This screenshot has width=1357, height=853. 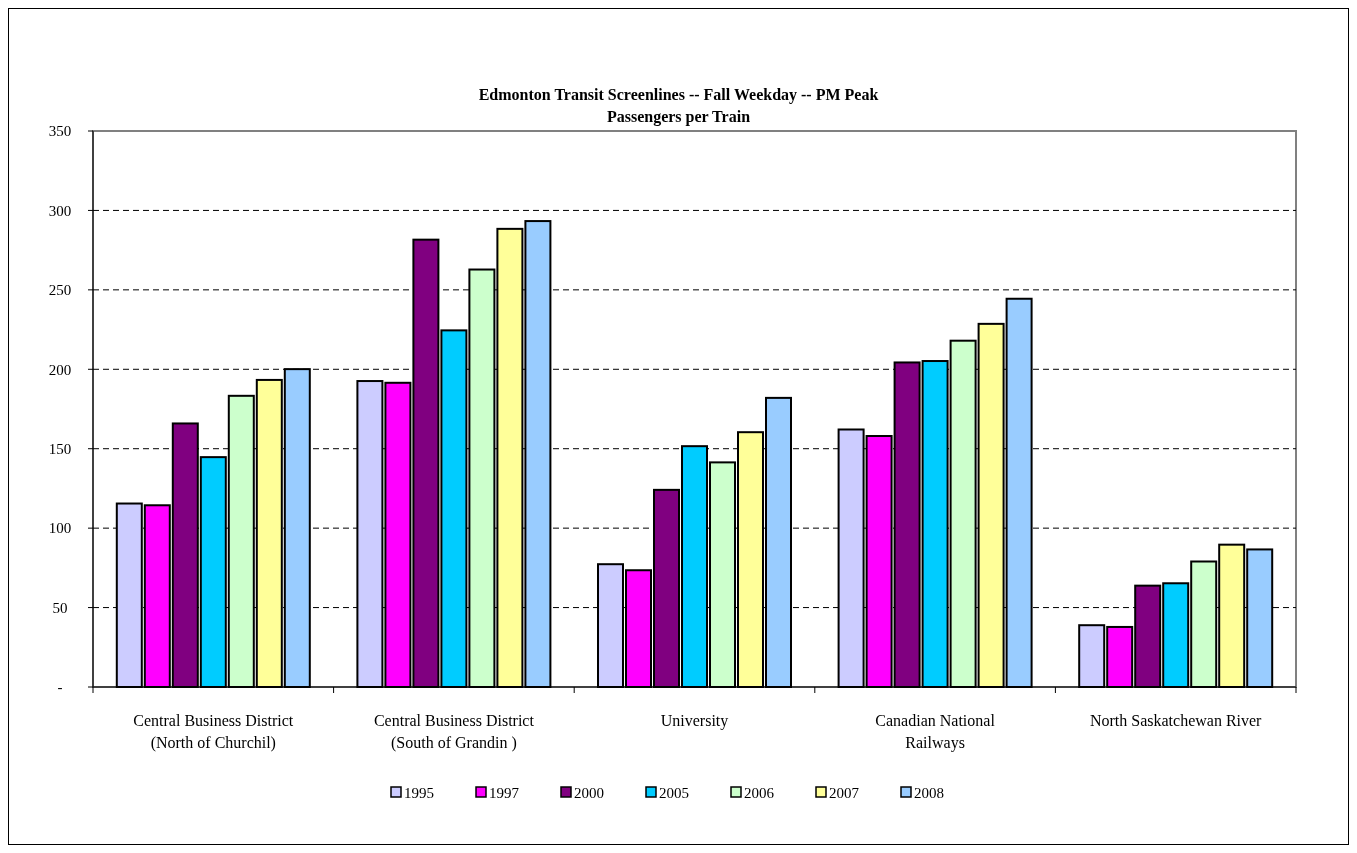 I want to click on y-tick-label: -, so click(x=60, y=687).